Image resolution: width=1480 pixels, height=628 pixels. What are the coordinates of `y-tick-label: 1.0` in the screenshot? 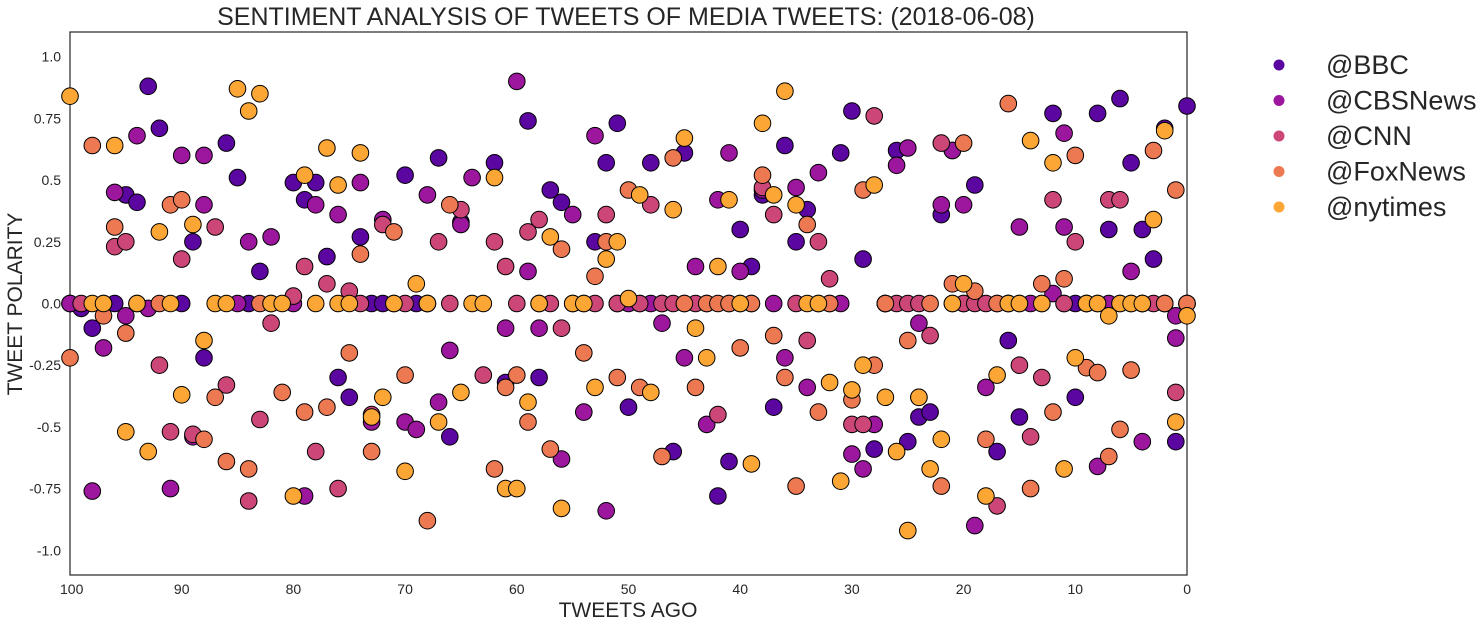 It's located at (52, 57).